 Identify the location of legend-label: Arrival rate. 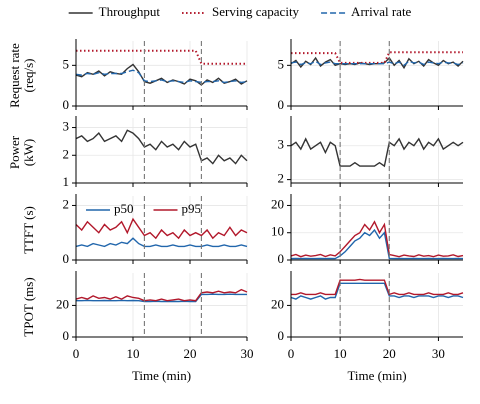
(381, 11).